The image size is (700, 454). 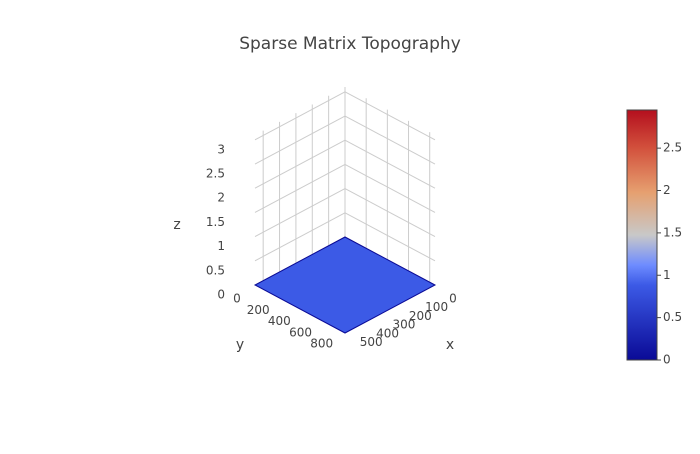 What do you see at coordinates (642, 235) in the screenshot?
I see `colorbar` at bounding box center [642, 235].